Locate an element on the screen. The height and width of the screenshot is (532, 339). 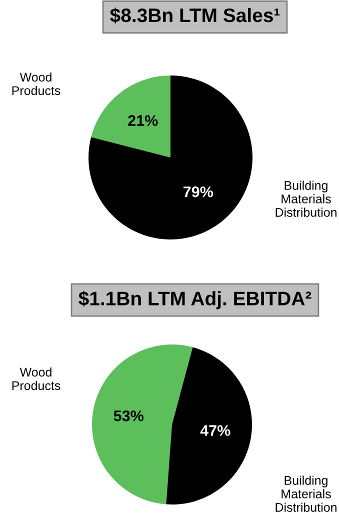
data-label: 53% is located at coordinates (129, 416).